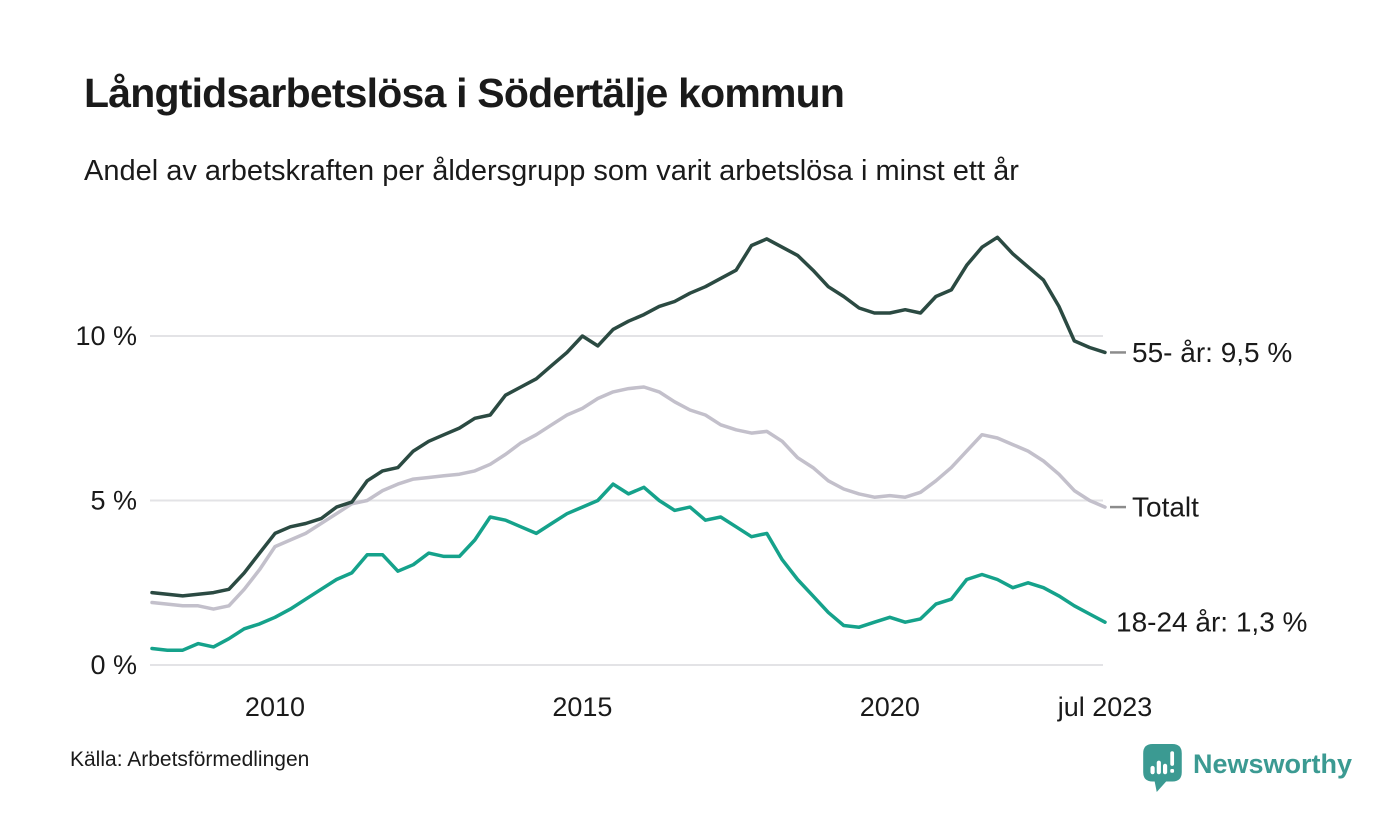 The image size is (1400, 840). I want to click on series-end-label-55-ar: 55- år: 9,5 %, so click(1212, 352).